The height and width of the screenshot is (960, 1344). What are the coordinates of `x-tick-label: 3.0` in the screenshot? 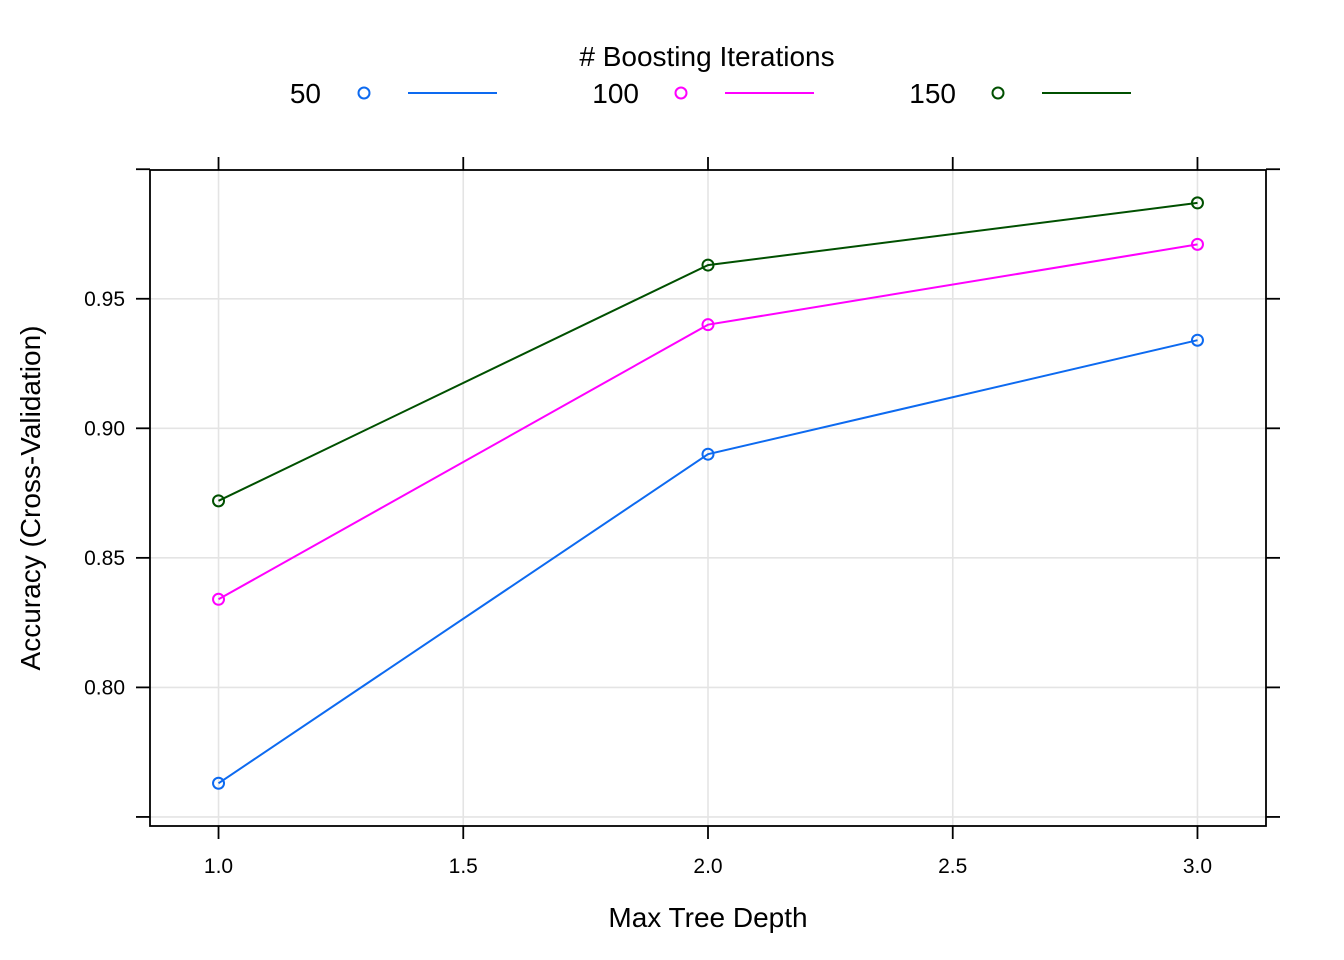 It's located at (1197, 866).